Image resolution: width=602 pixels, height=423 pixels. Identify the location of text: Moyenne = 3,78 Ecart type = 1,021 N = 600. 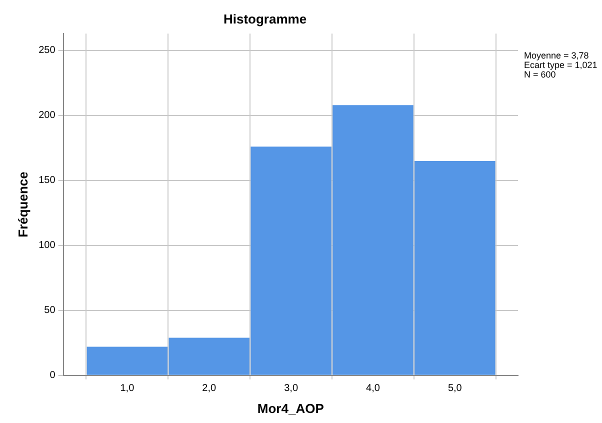
(561, 65).